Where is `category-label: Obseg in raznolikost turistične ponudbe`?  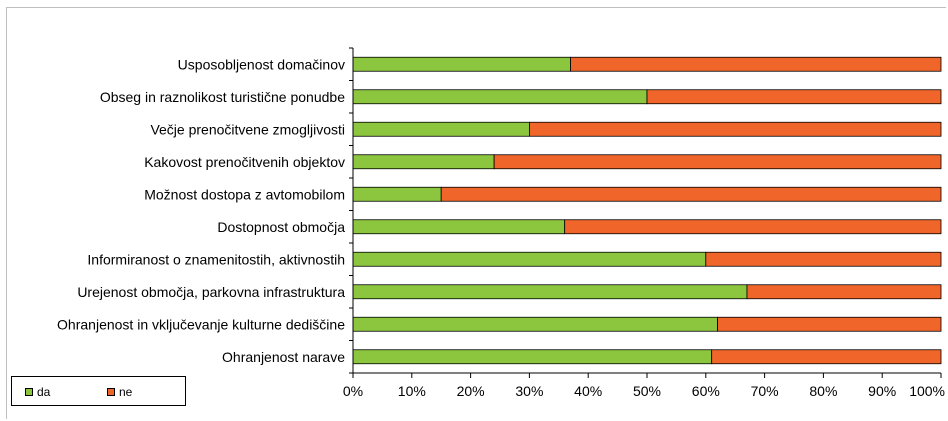 category-label: Obseg in raznolikost turistične ponudbe is located at coordinates (222, 97).